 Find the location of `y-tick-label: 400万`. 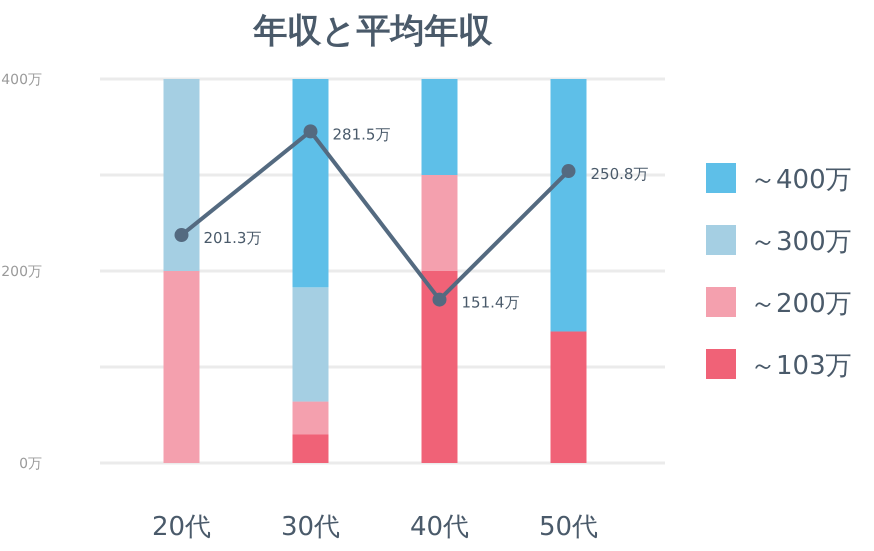

y-tick-label: 400万 is located at coordinates (21, 80).